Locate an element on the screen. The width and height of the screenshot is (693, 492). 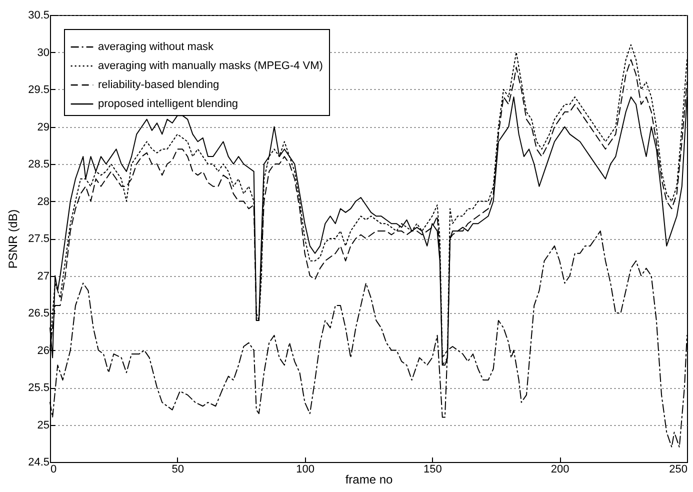
x-tick-label: 150 is located at coordinates (433, 470).